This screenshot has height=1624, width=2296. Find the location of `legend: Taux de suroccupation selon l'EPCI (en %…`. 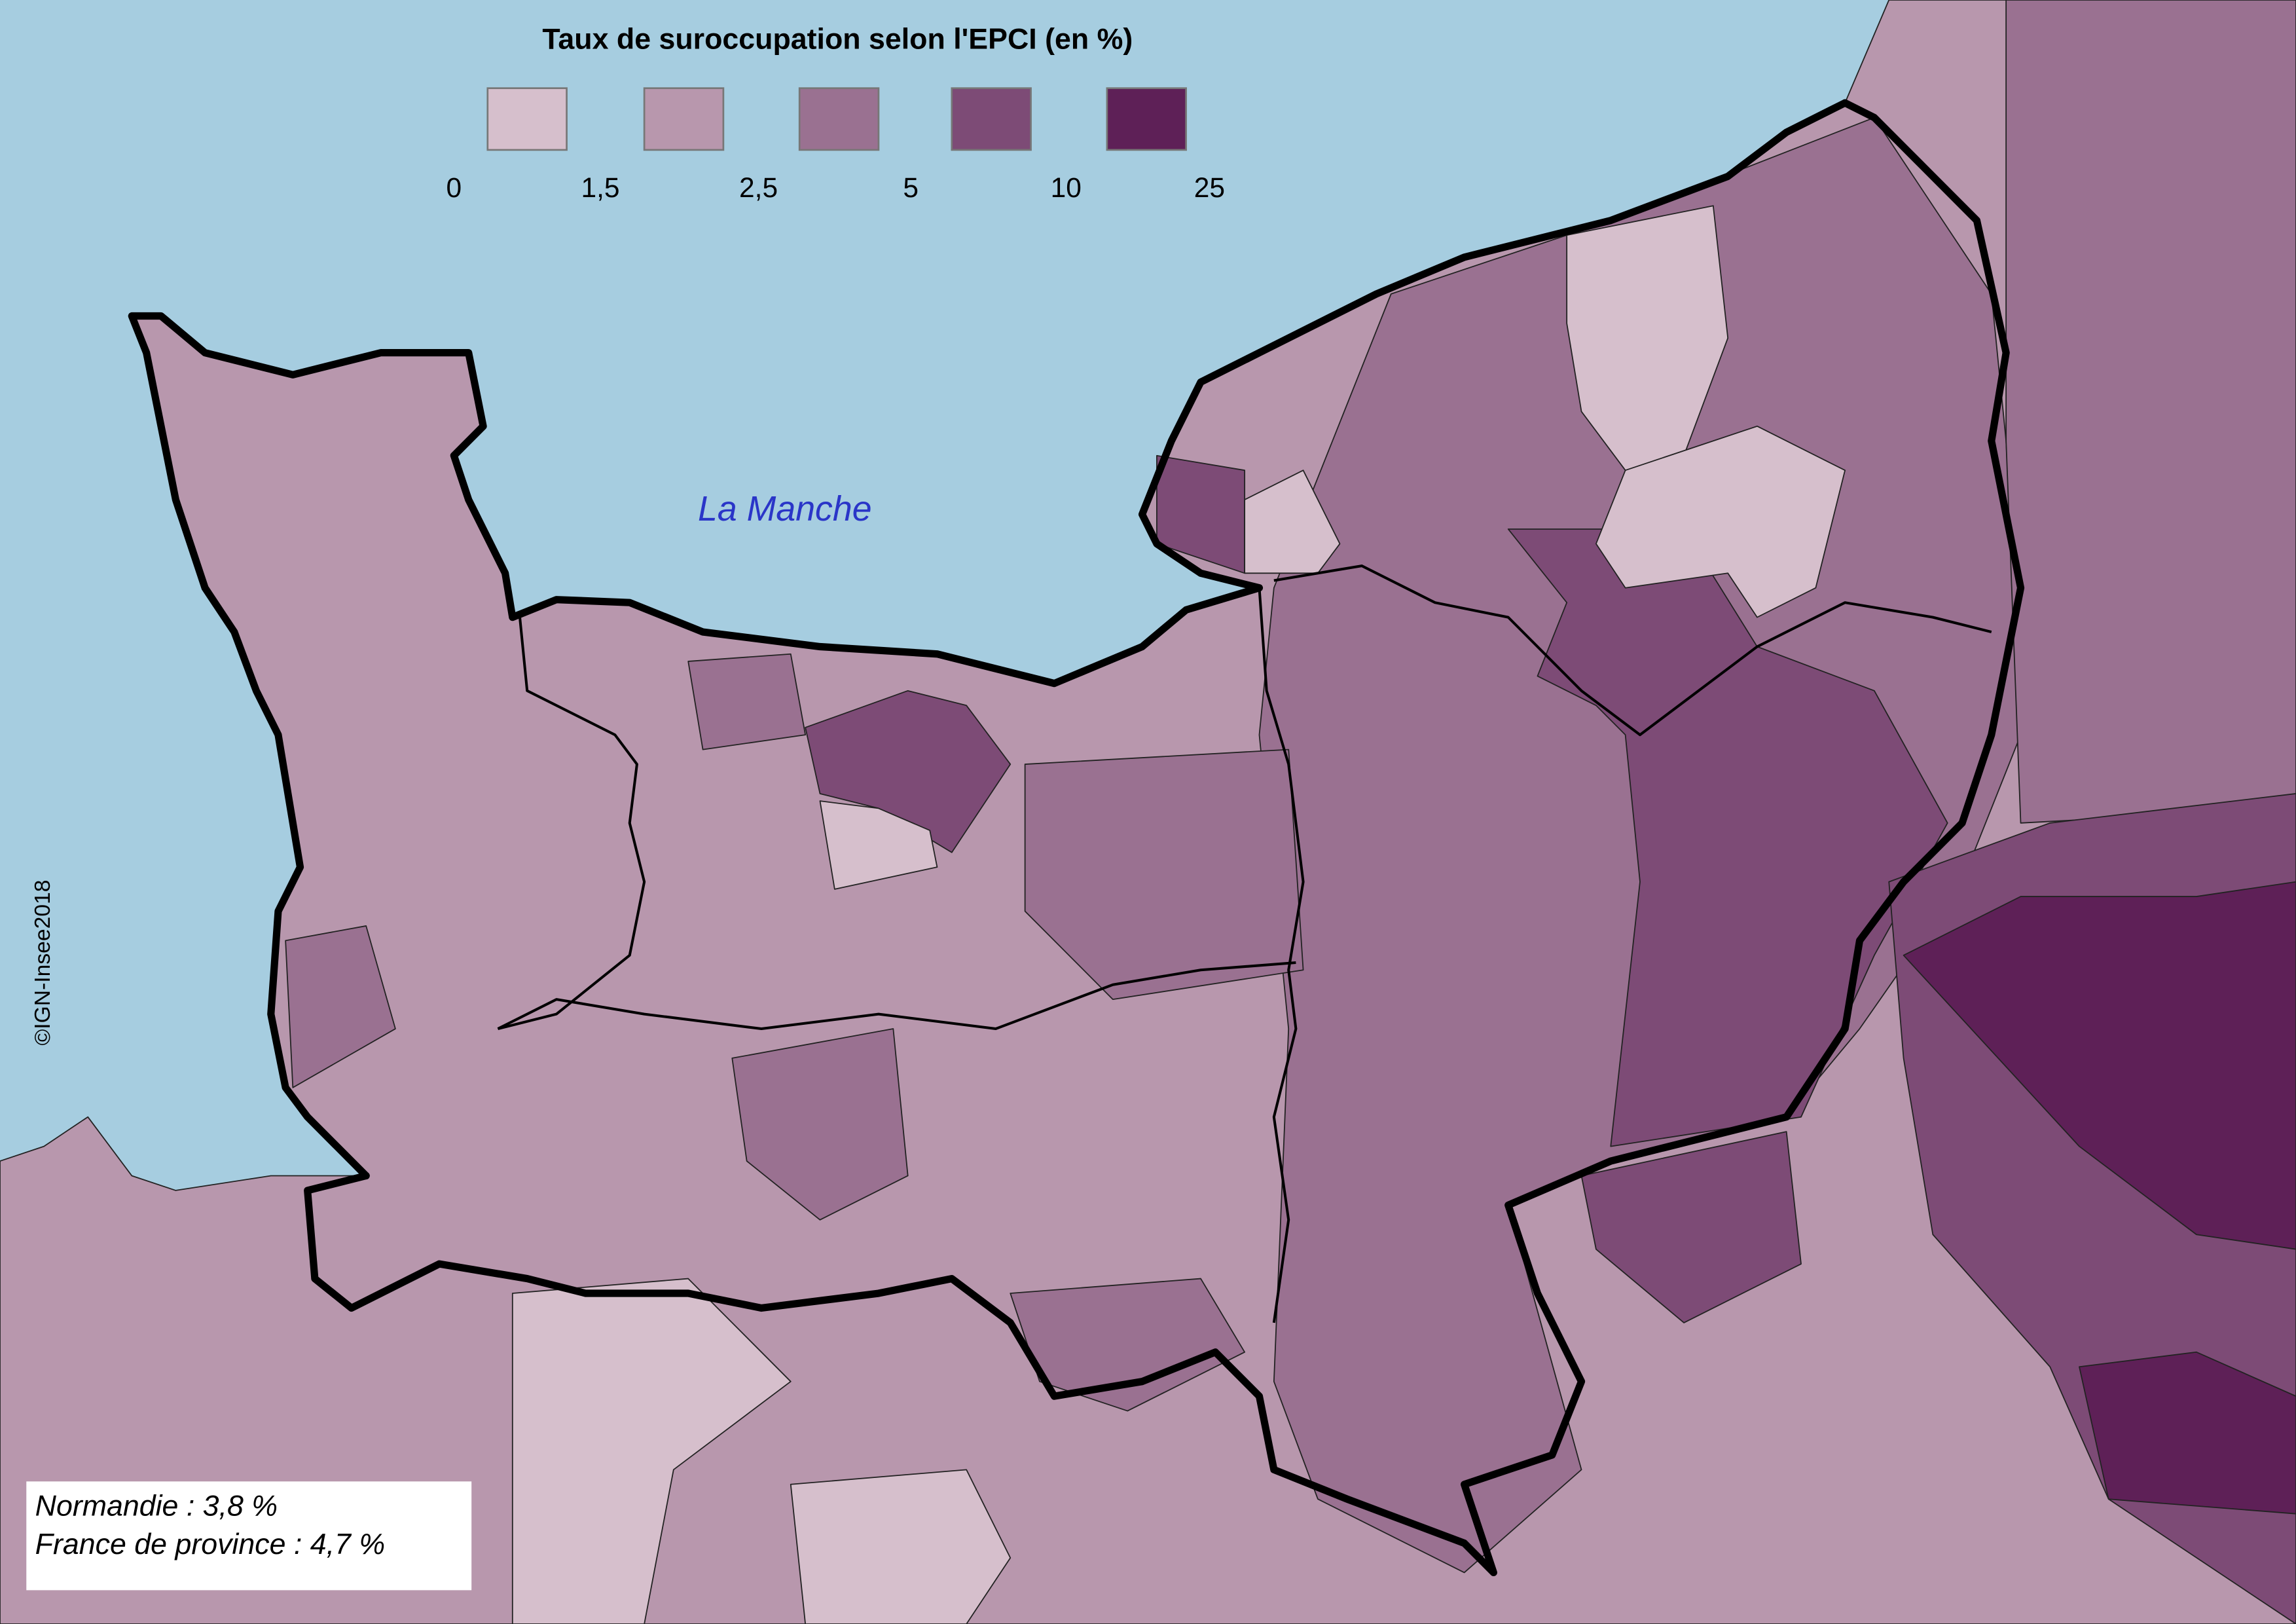

legend: Taux de suroccupation selon l'EPCI (en %… is located at coordinates (836, 113).